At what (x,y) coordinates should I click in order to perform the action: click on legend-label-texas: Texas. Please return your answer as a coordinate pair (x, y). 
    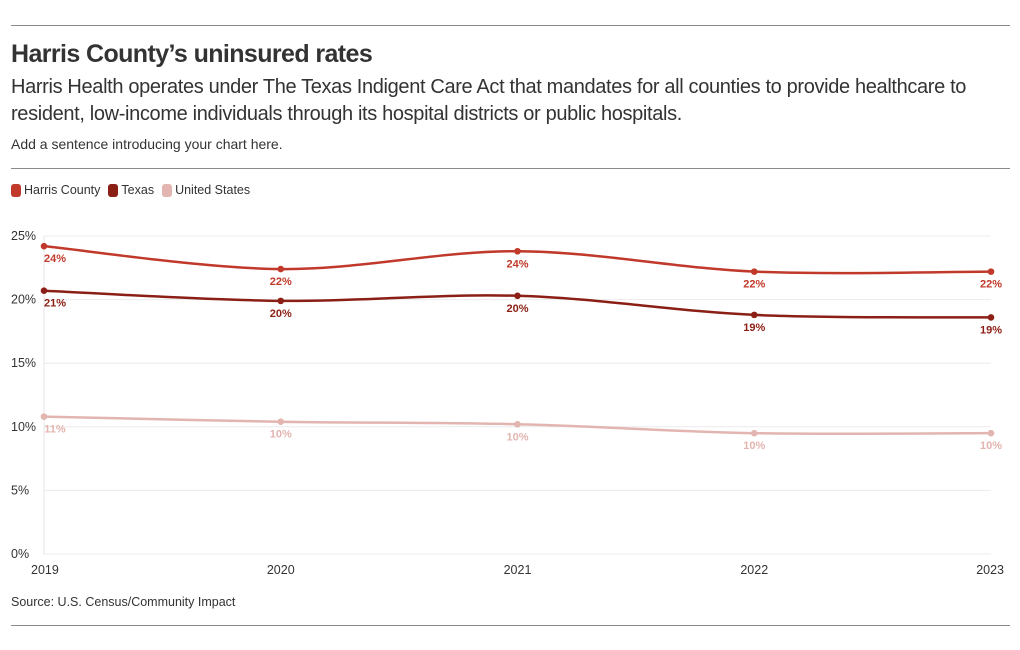
    Looking at the image, I should click on (138, 190).